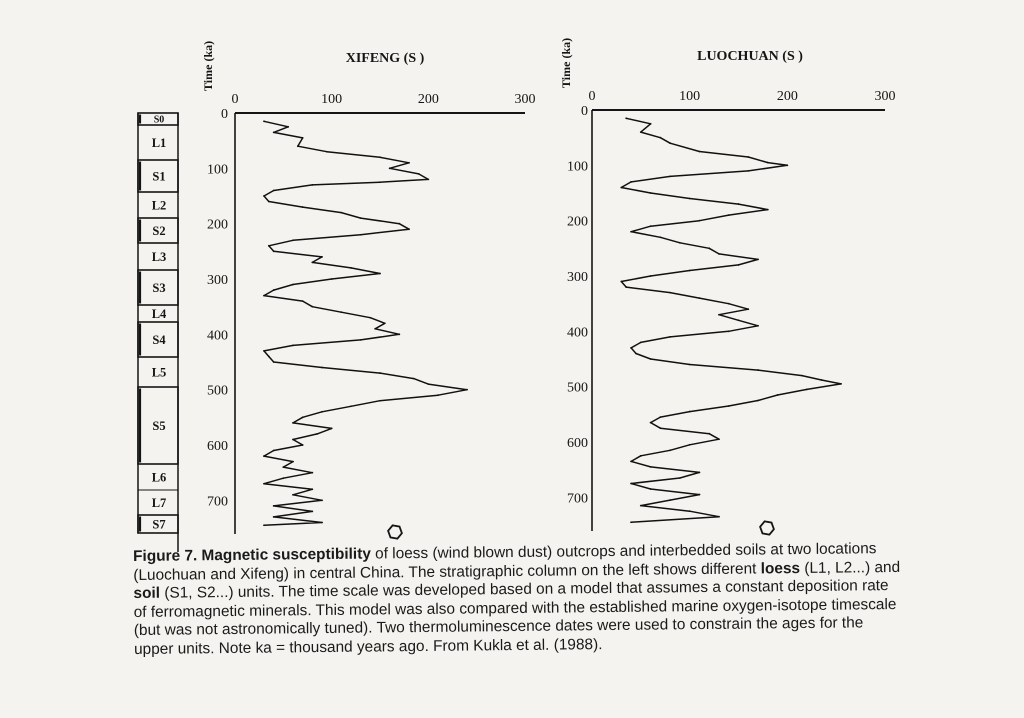  I want to click on caption-bold-loess: loess, so click(780, 568).